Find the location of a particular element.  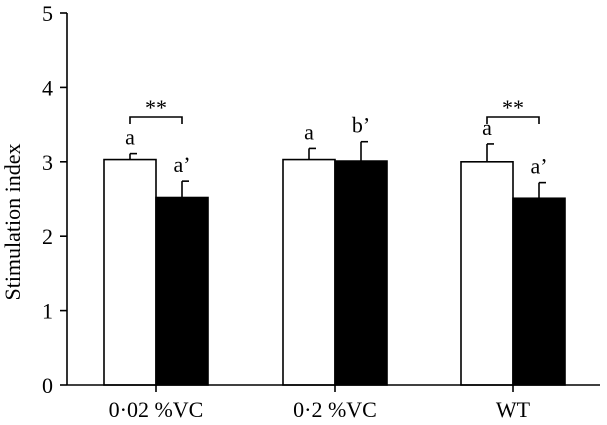

bar-label-1-0: a’ is located at coordinates (181, 164).